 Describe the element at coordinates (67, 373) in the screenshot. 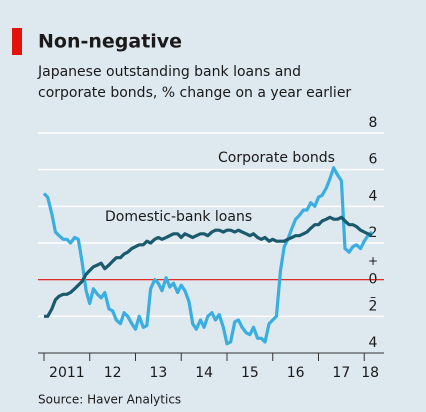

I see `x-tick-label: 2011` at that location.